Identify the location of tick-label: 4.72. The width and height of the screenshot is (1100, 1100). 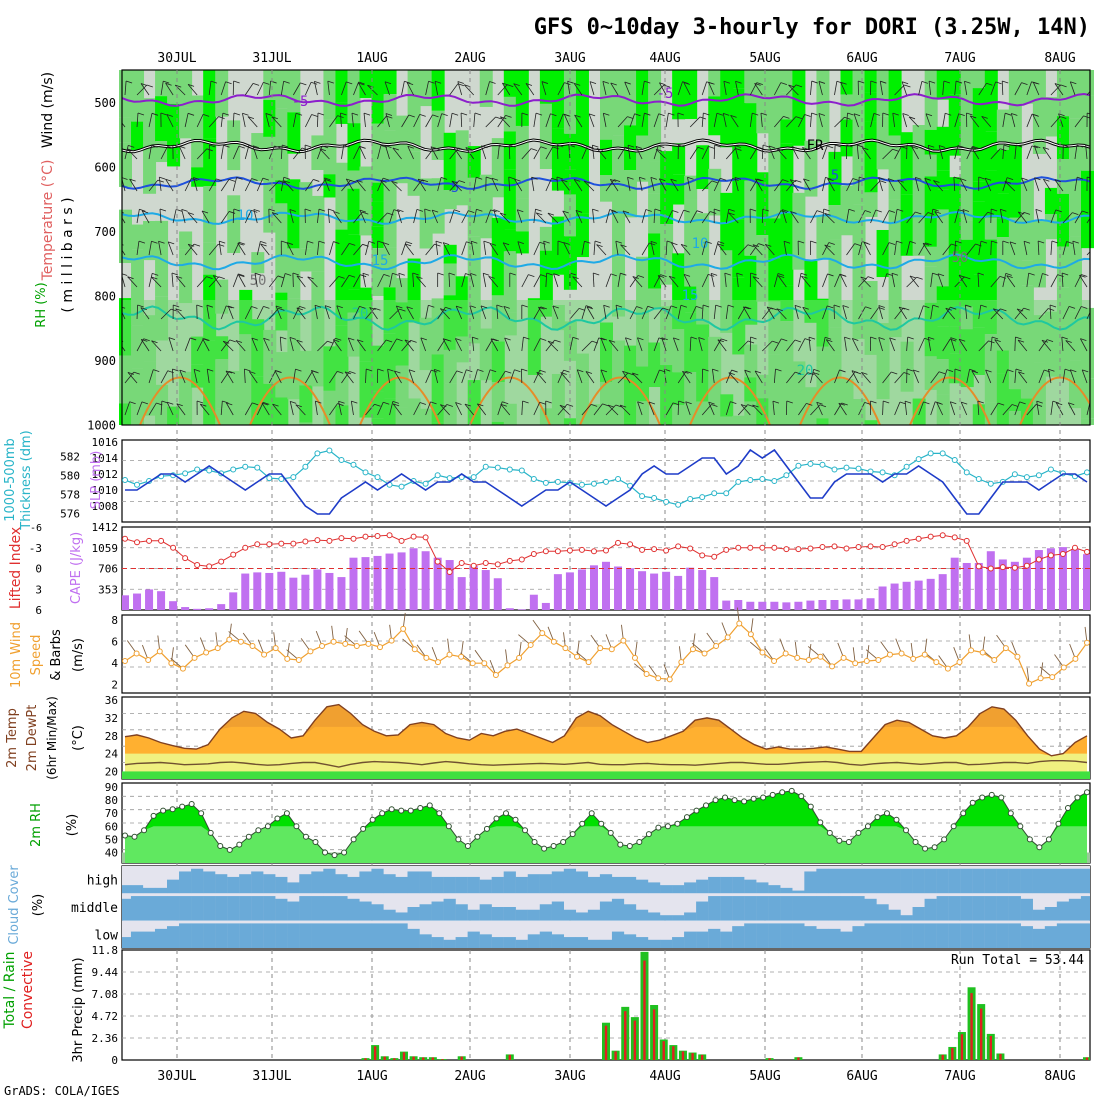
(105, 1016).